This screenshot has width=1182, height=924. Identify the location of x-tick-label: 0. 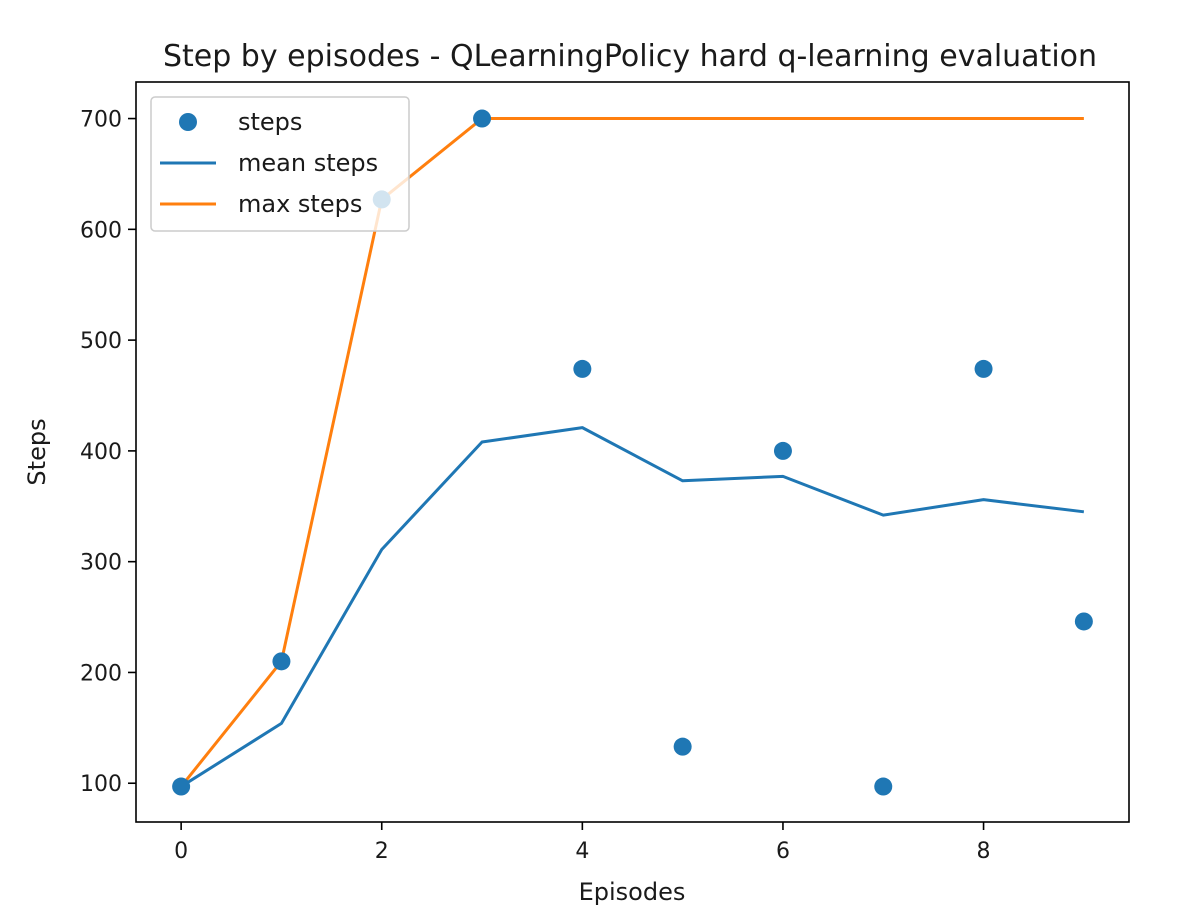
(181, 851).